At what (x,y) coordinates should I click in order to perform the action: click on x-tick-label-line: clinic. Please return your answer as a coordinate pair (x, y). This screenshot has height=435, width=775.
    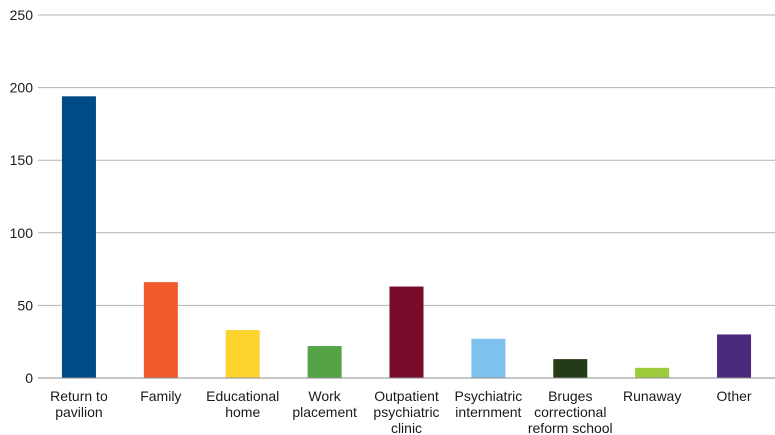
    Looking at the image, I should click on (406, 427).